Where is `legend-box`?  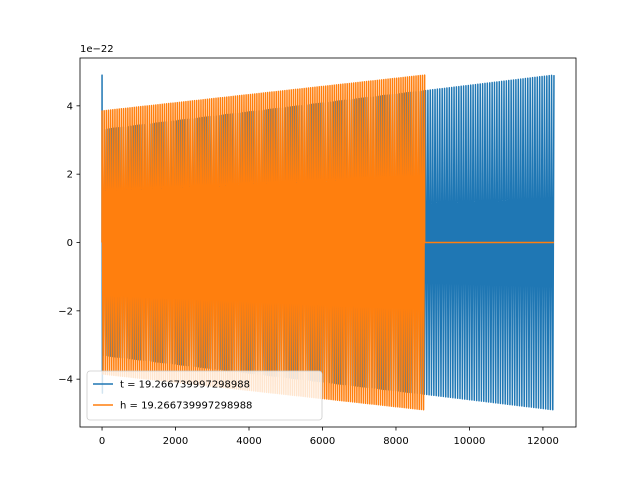
legend-box is located at coordinates (204, 395).